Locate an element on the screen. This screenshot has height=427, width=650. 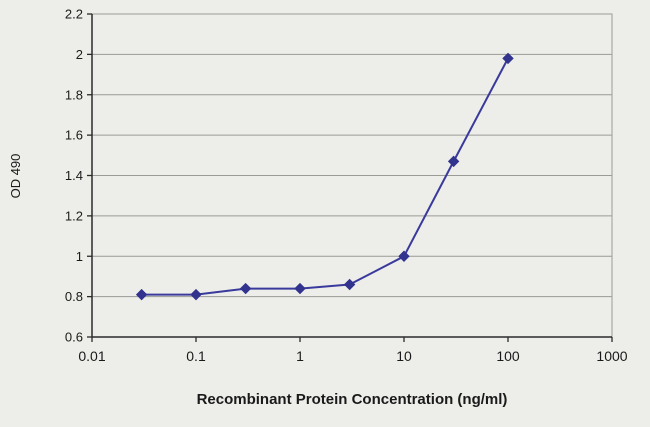
x-tick-label: 100 is located at coordinates (508, 356).